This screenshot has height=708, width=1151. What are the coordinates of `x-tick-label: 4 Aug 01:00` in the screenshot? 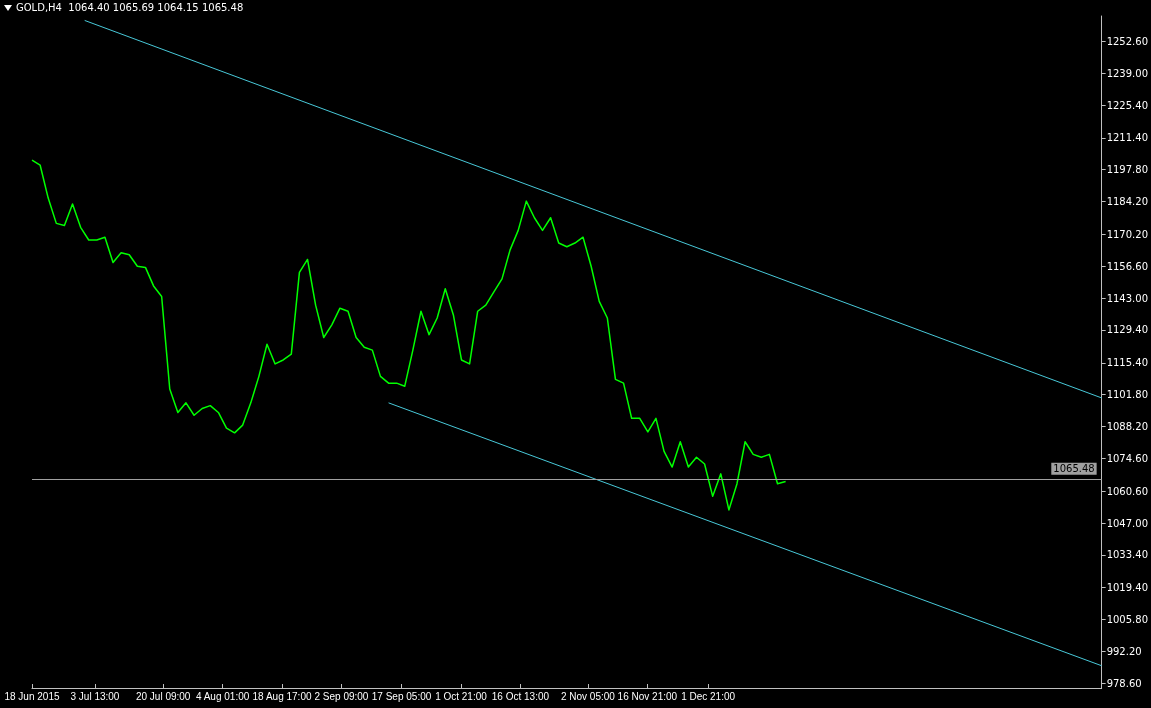 It's located at (222, 696).